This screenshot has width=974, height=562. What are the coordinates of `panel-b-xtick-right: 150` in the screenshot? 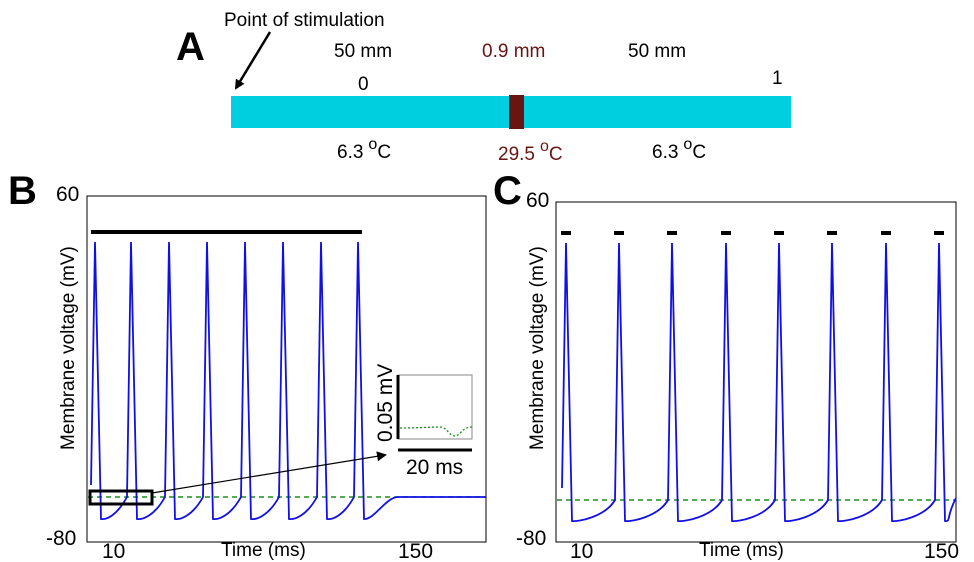 It's located at (415, 551).